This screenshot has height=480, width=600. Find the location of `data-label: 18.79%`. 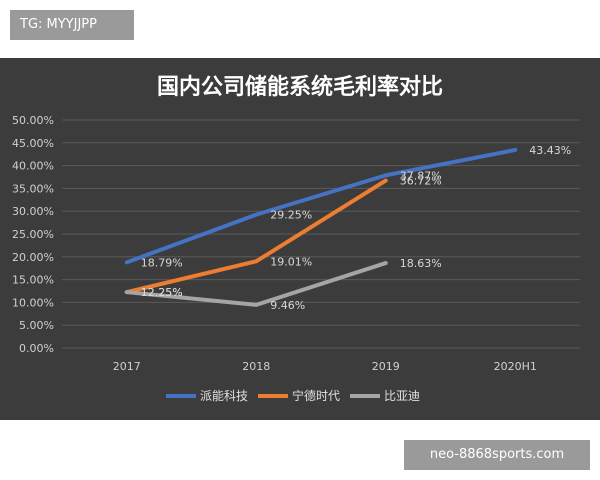

data-label: 18.79% is located at coordinates (162, 262).